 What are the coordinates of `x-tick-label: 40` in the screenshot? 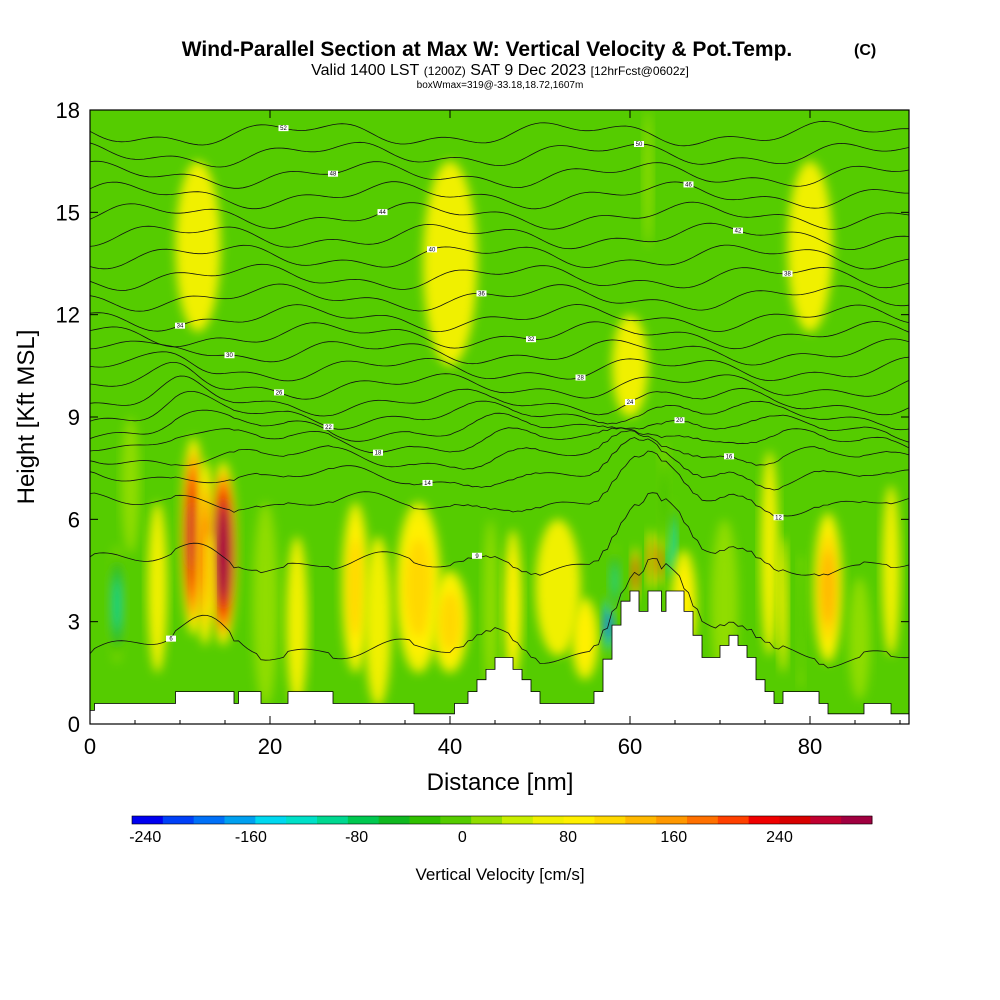 It's located at (450, 746).